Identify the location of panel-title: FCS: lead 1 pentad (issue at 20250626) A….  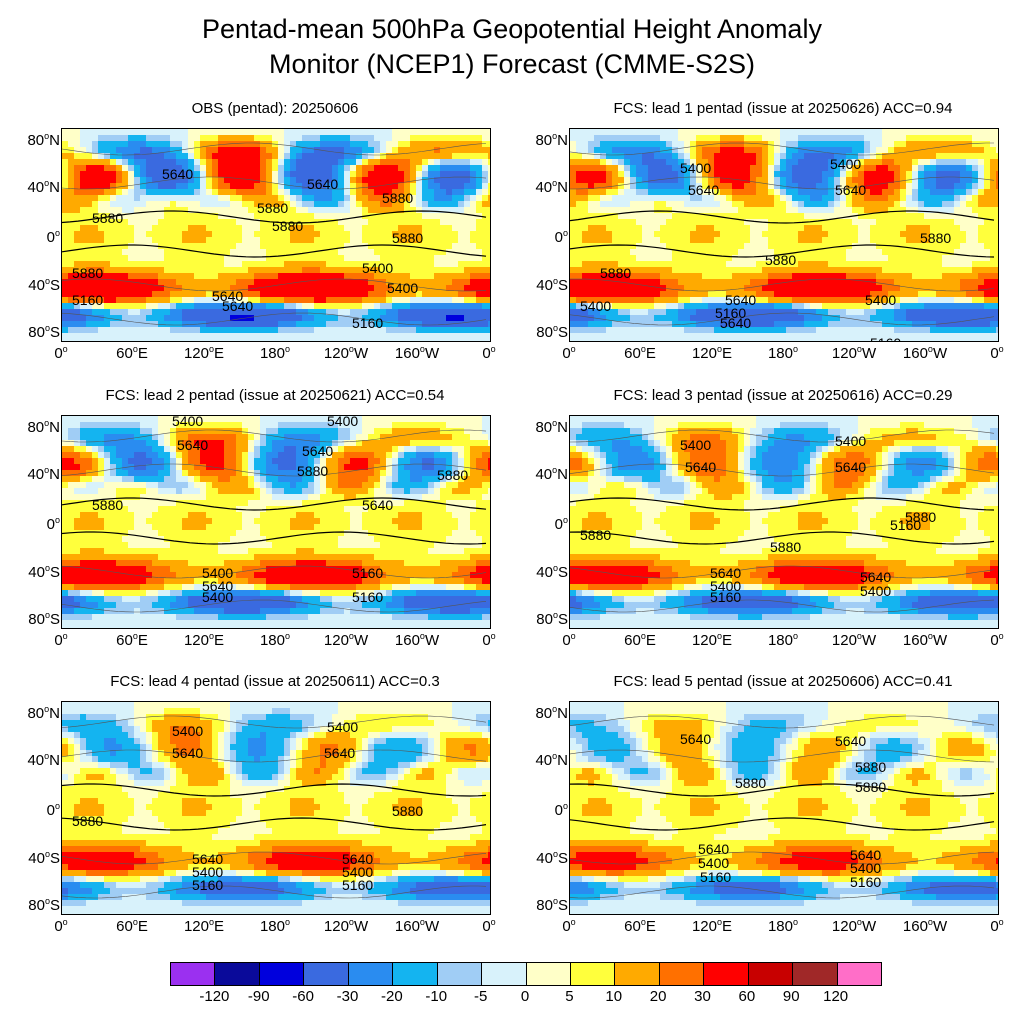
(783, 108).